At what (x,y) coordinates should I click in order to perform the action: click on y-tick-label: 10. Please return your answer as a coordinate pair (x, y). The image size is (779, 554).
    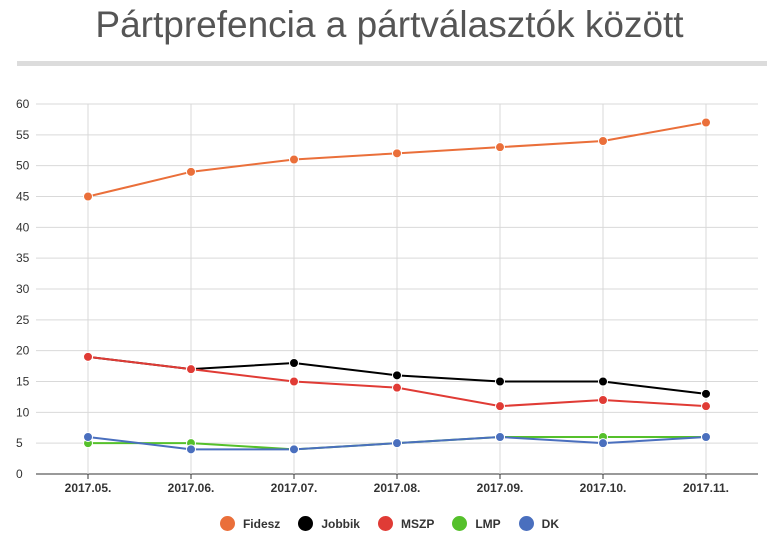
    Looking at the image, I should click on (23, 412).